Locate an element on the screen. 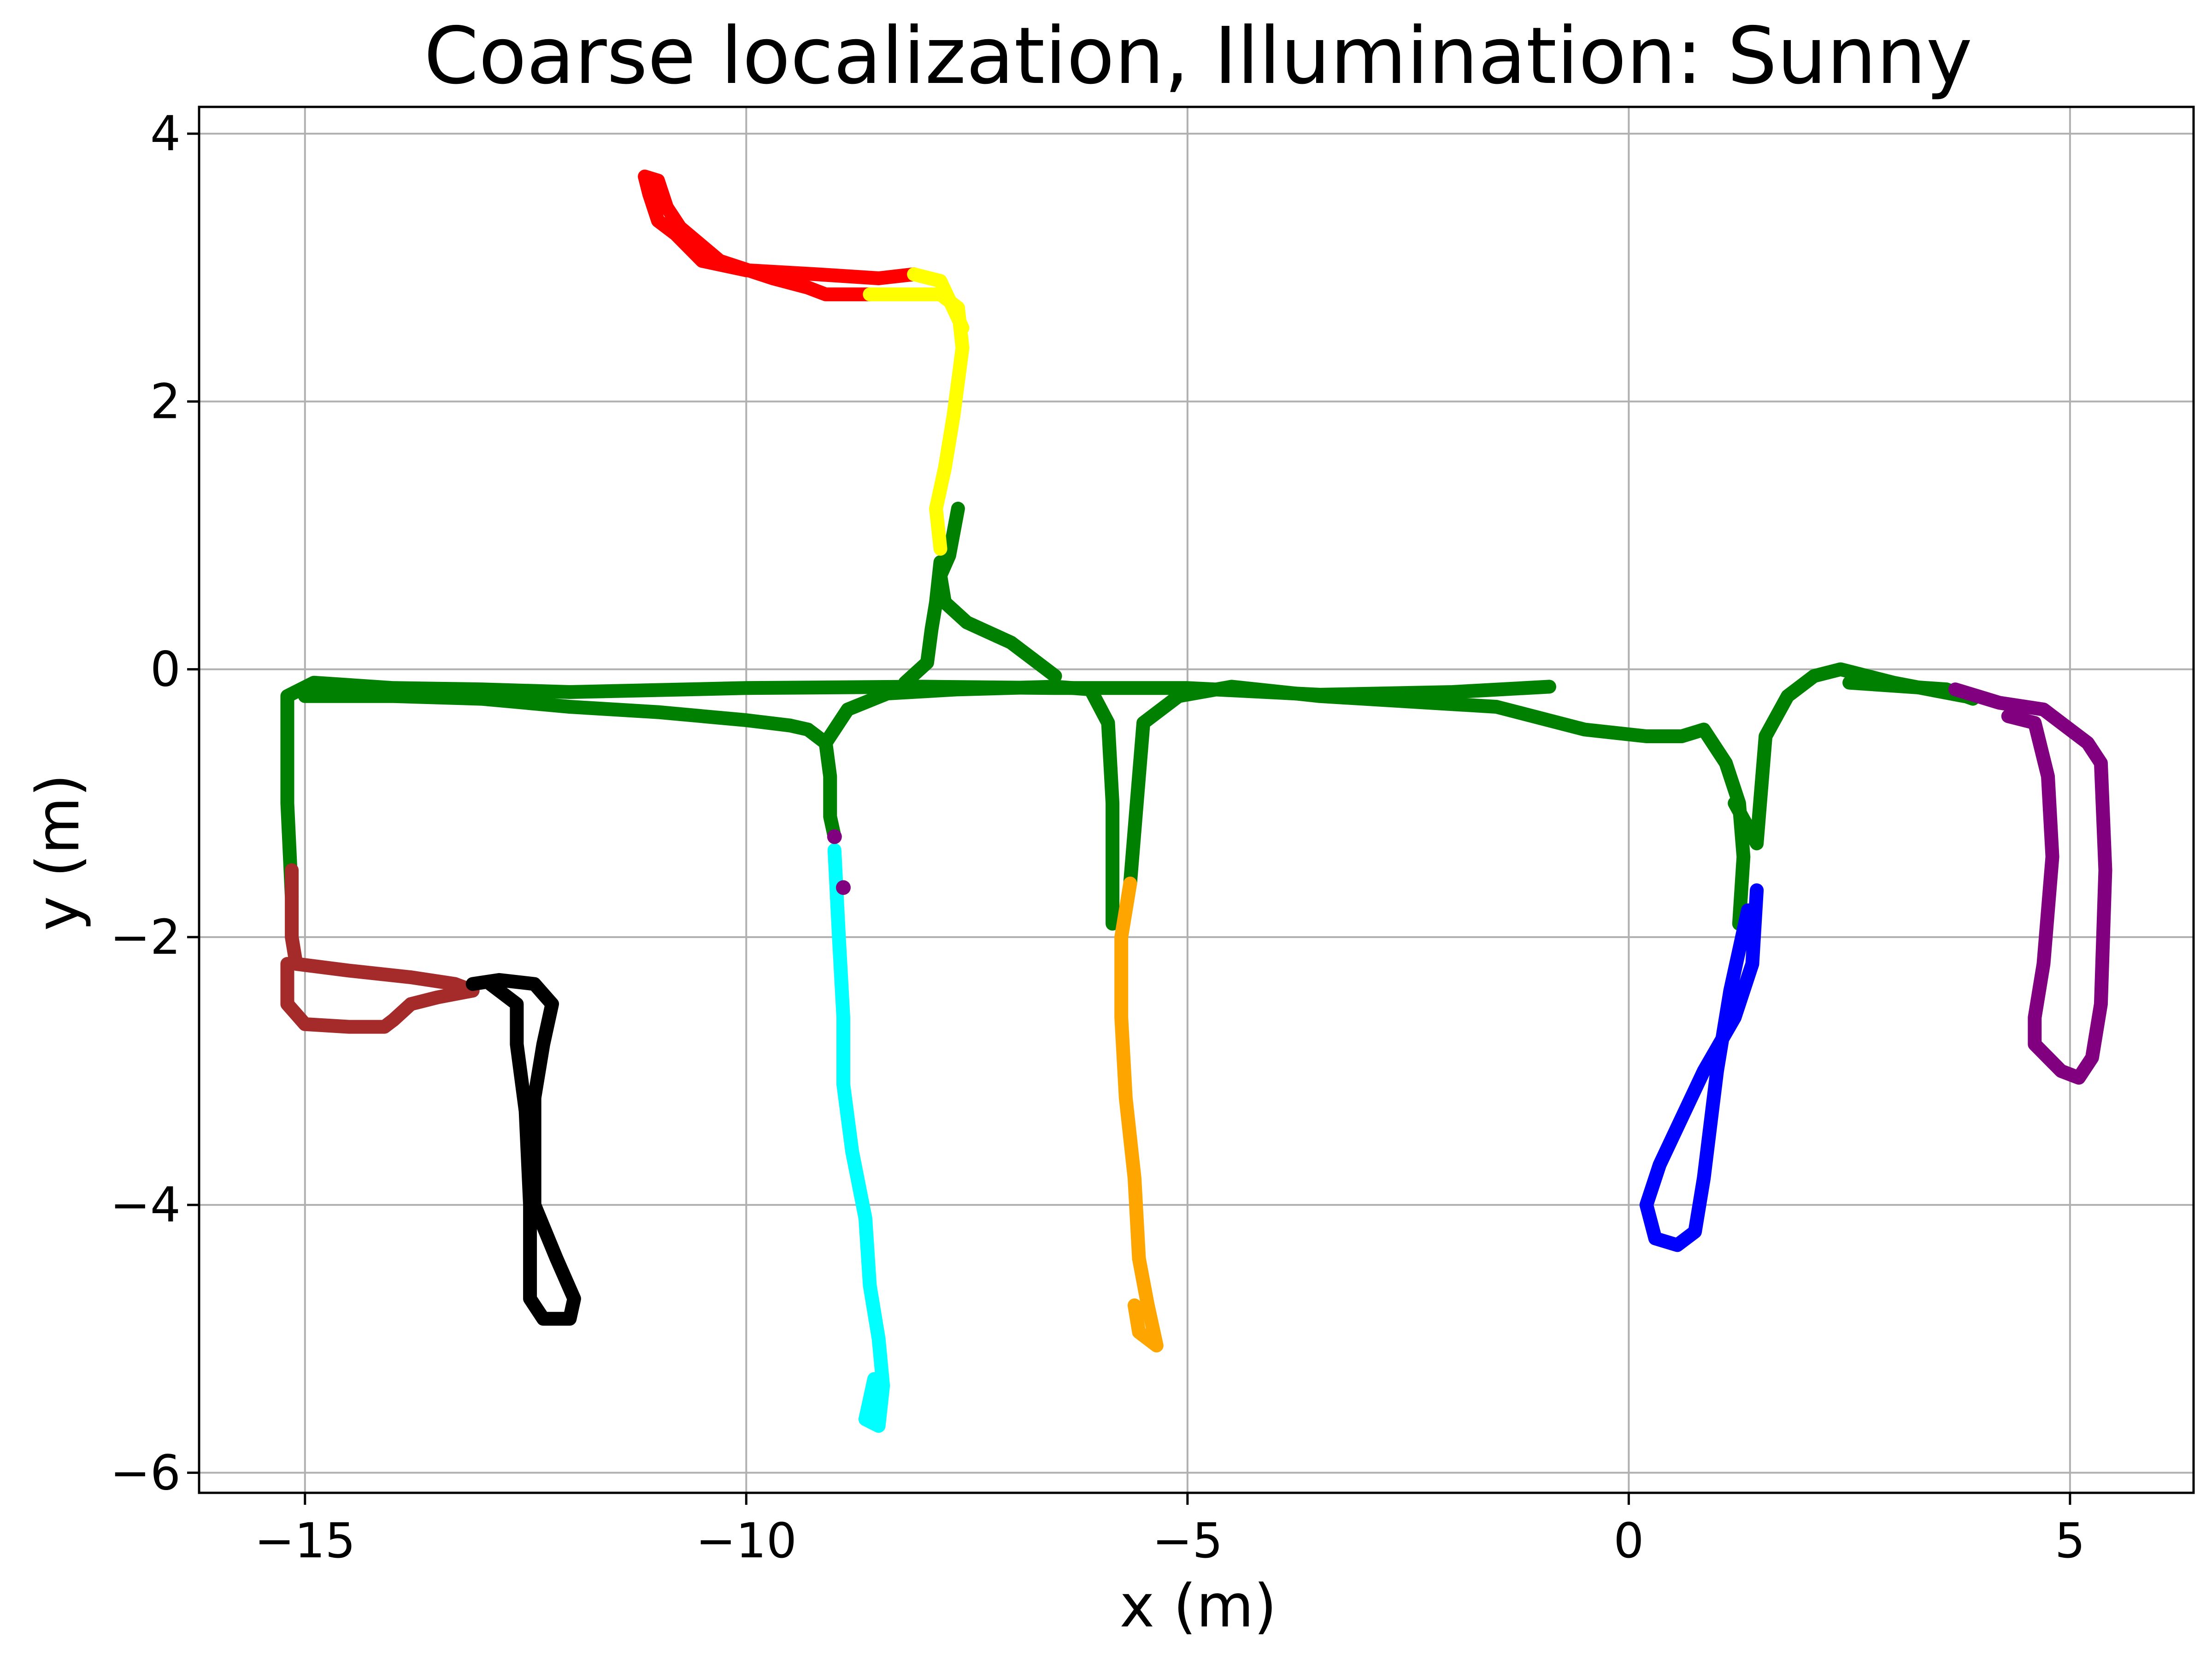 Image resolution: width=2212 pixels, height=1661 pixels. y-tick-label: 4 is located at coordinates (165, 134).